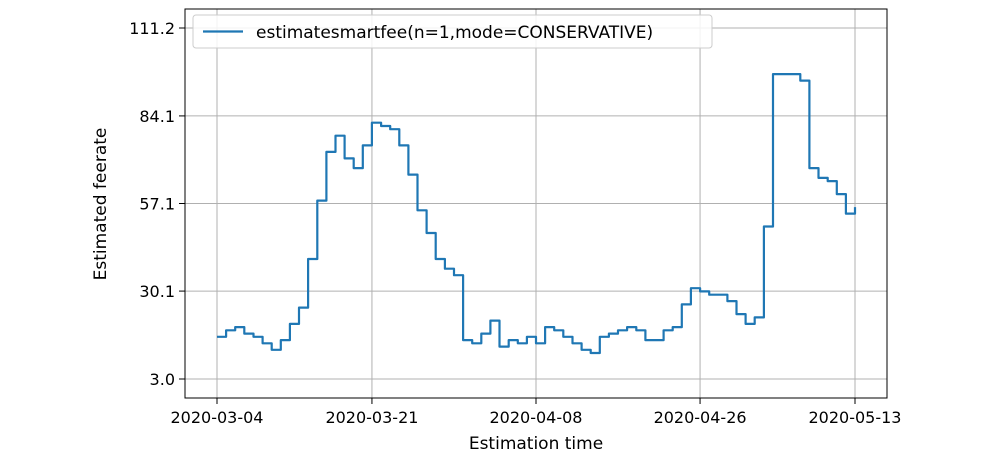  What do you see at coordinates (536, 444) in the screenshot?
I see `x-axis-label: Estimation time` at bounding box center [536, 444].